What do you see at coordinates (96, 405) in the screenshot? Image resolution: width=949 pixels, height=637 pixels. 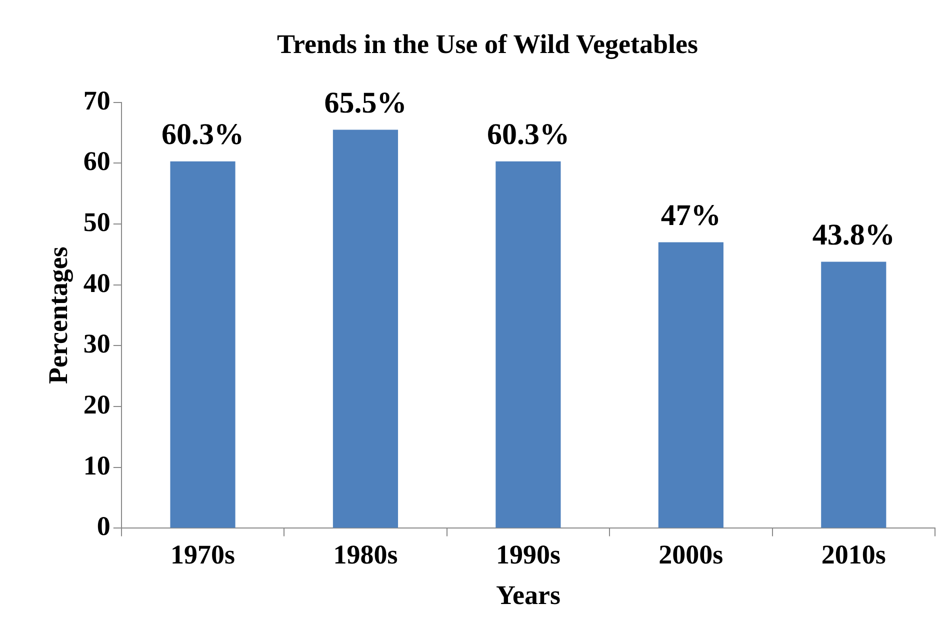 I see `y-tick-label: 20` at bounding box center [96, 405].